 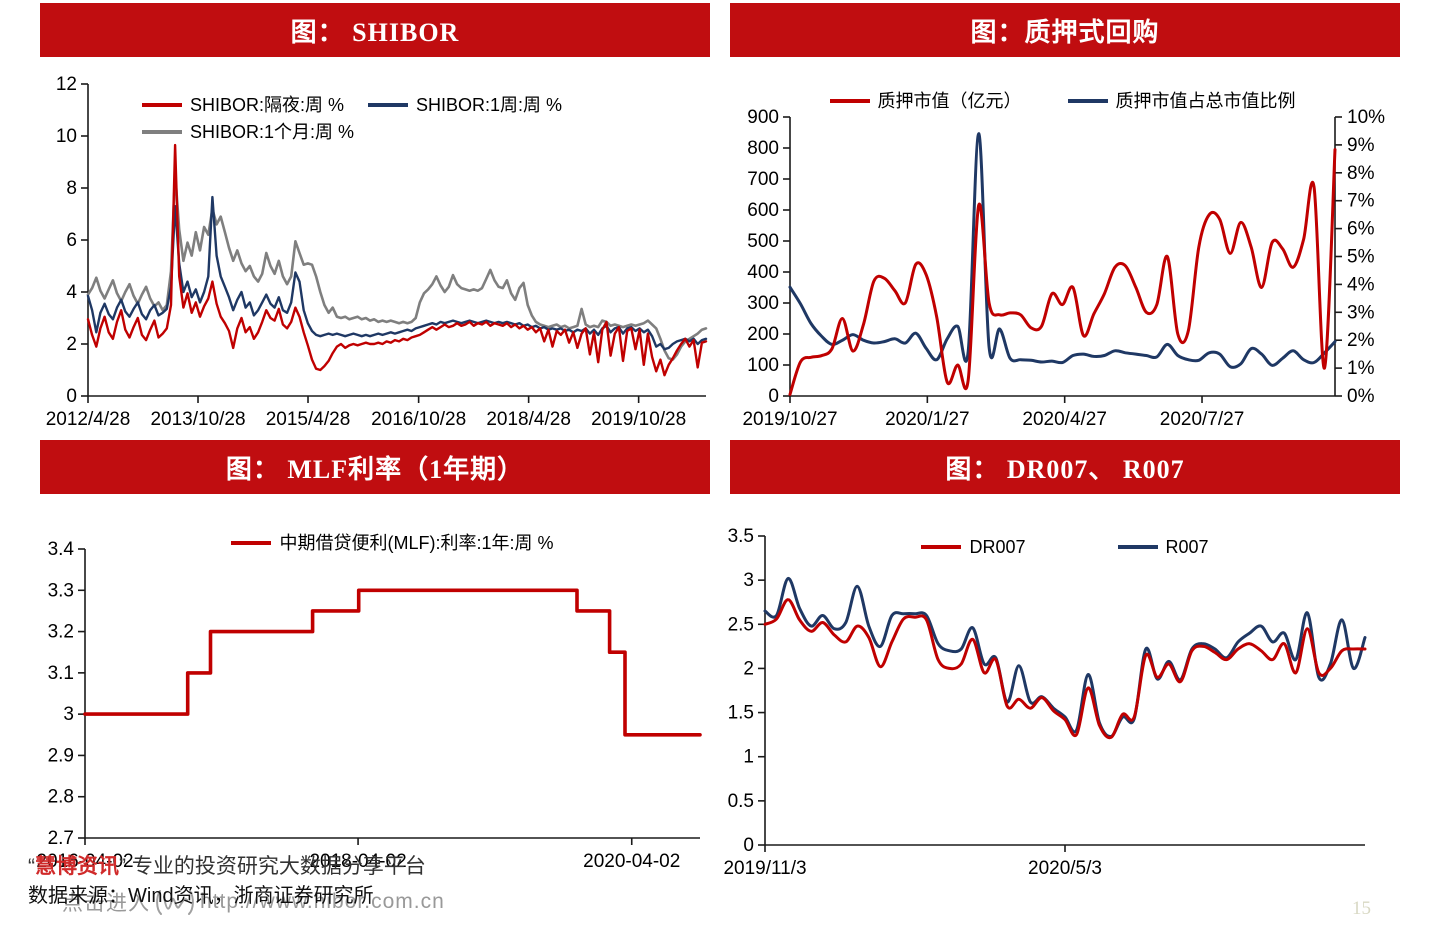 I want to click on legend-item-shibor-overnight: SHIBOR:隔夜:周 %, so click(x=243, y=105).